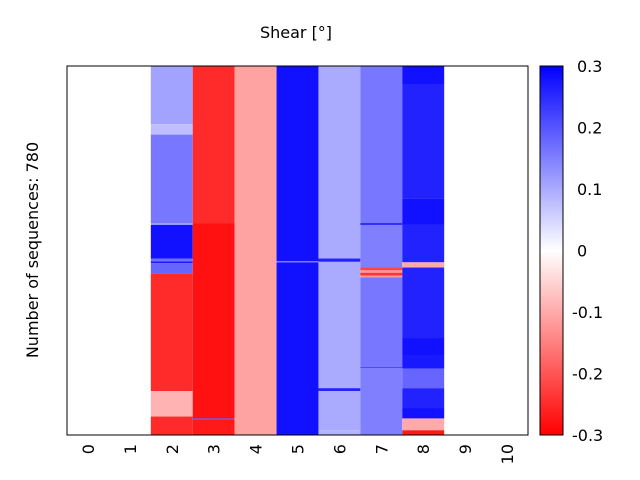 This screenshot has height=480, width=640. Describe the element at coordinates (296, 32) in the screenshot. I see `chart-title: Shear [°]` at that location.